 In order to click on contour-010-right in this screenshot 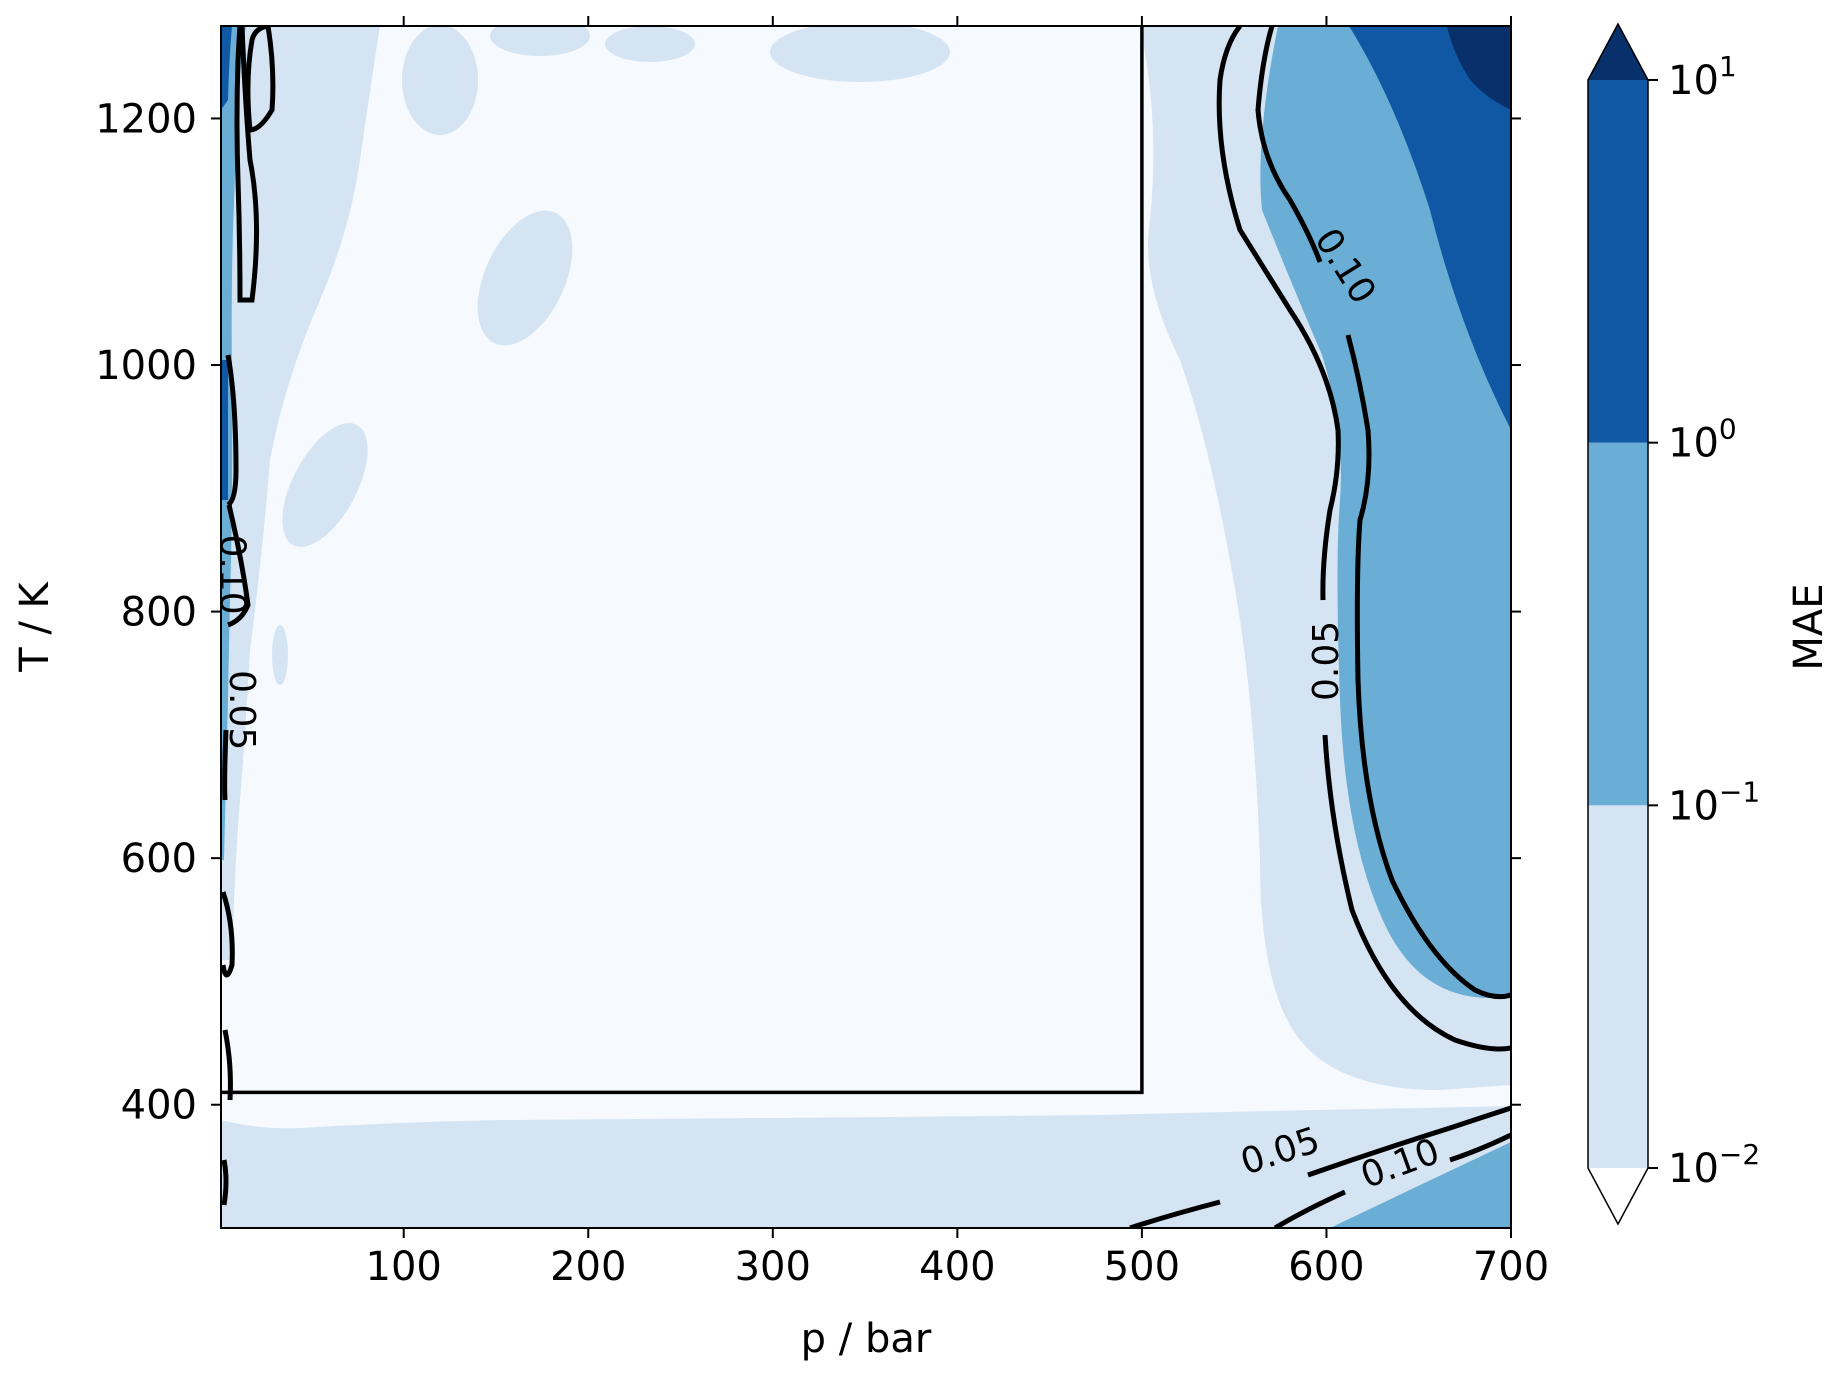, I will do `click(1383, 513)`.